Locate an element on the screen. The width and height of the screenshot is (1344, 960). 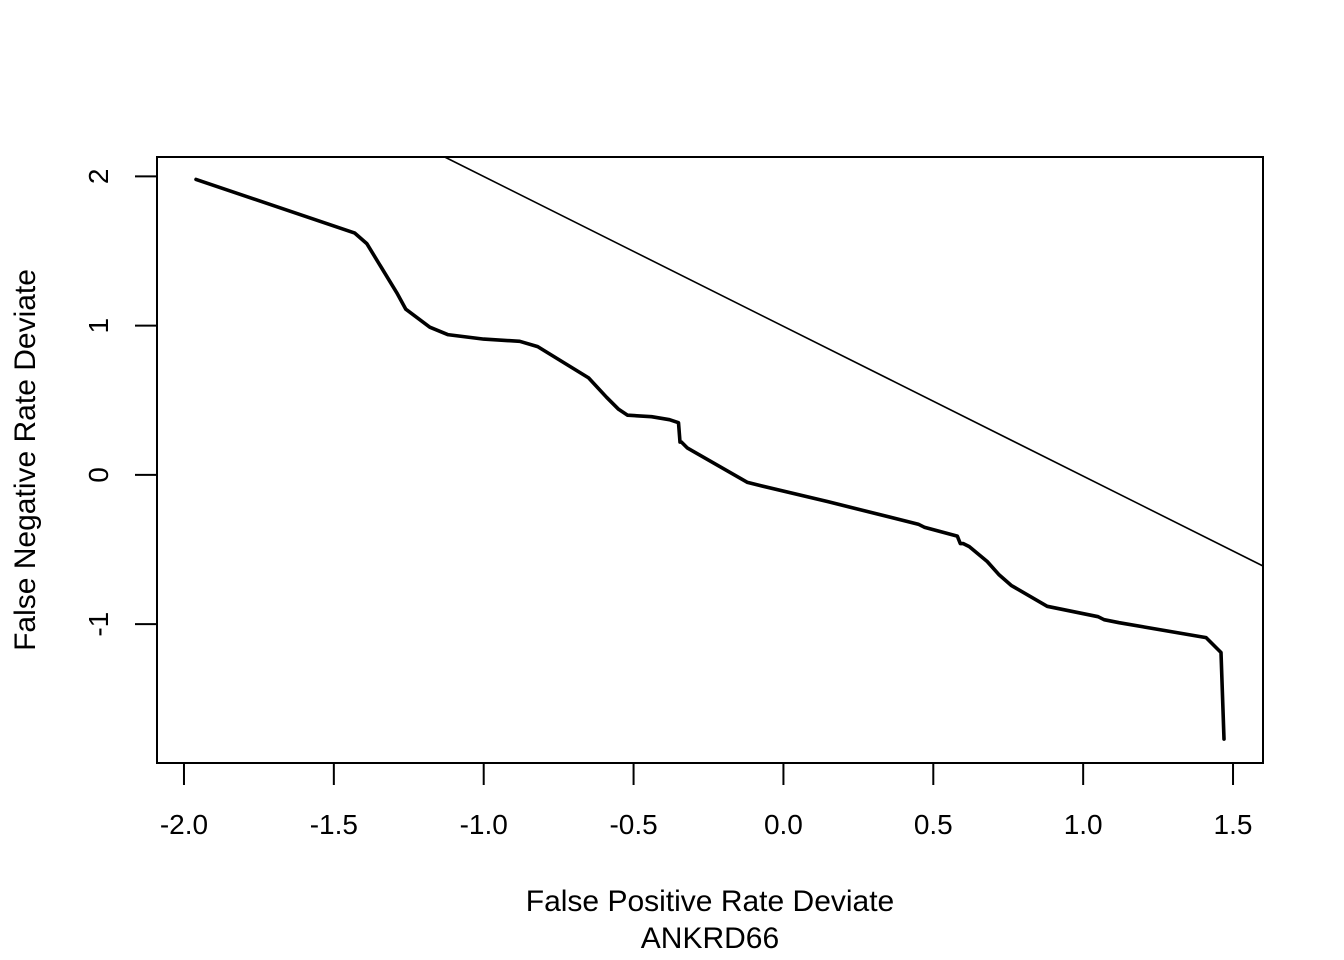
x-axis: -2.0 -1.5 -1.0 -0.5 0.0 0.5 1.0 1.5 is located at coordinates (706, 801).